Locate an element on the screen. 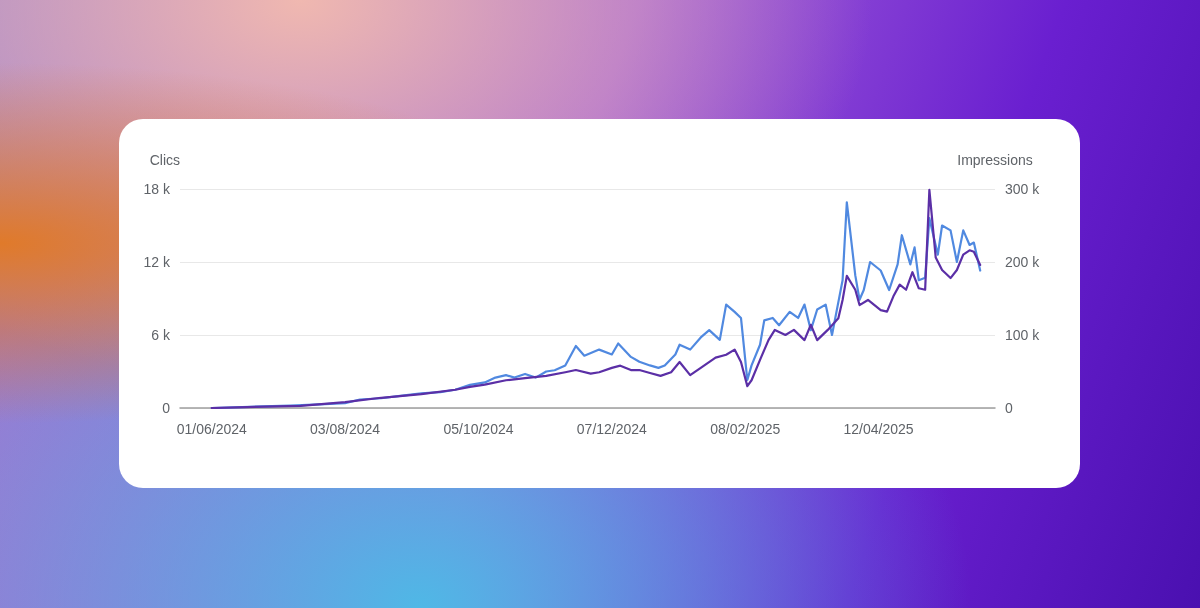 The width and height of the screenshot is (1200, 608). y-tick-label: 12 k is located at coordinates (157, 262).